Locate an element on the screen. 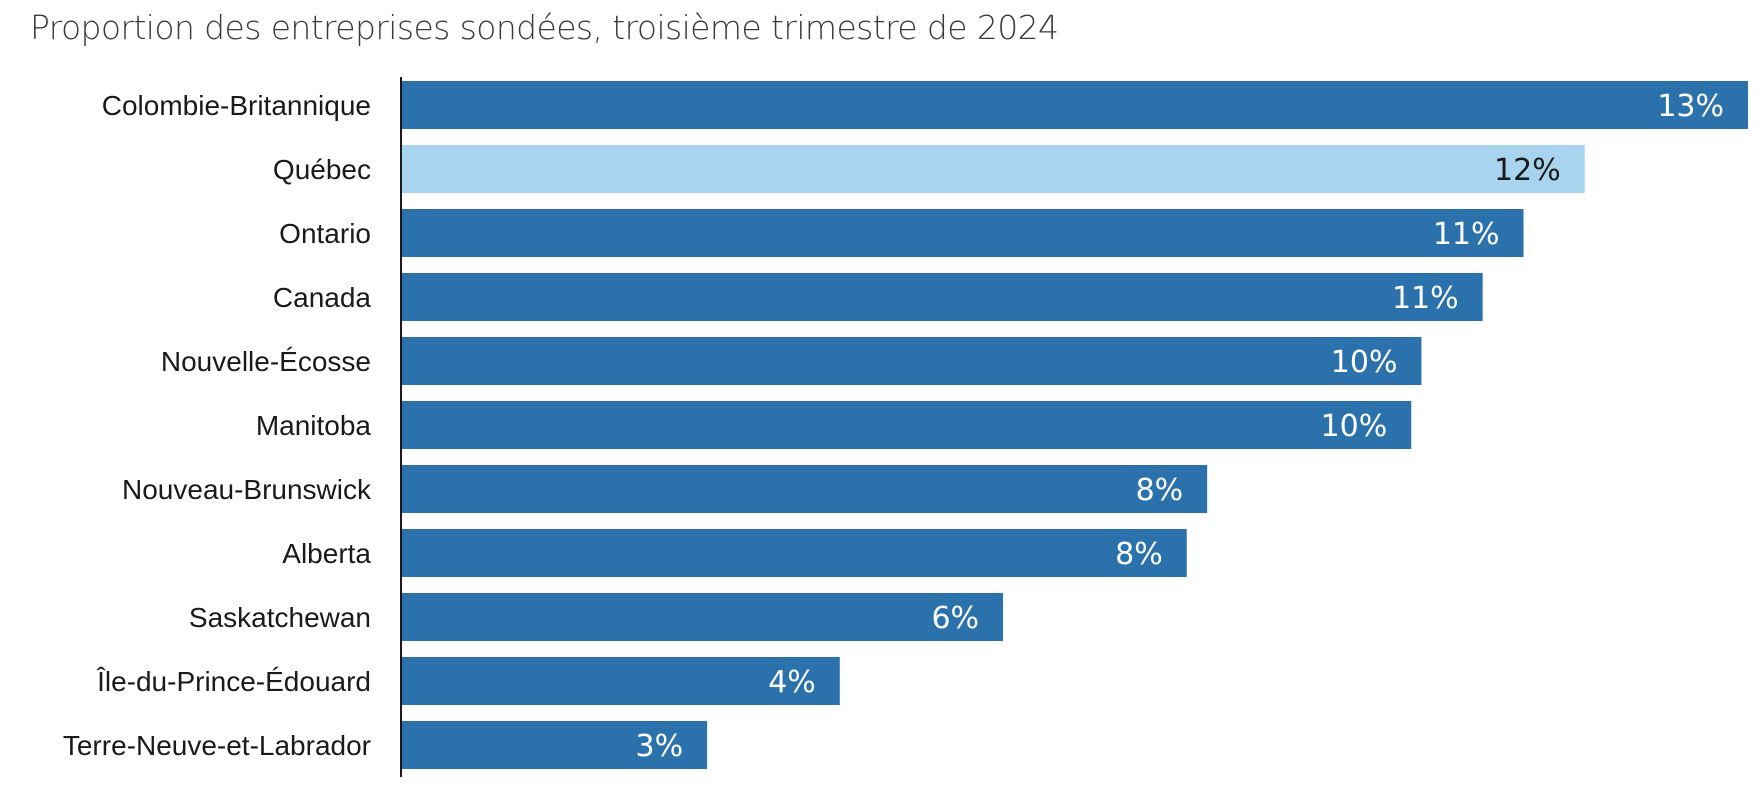  category-label: Terre-Neuve-et-Labrador is located at coordinates (217, 745).